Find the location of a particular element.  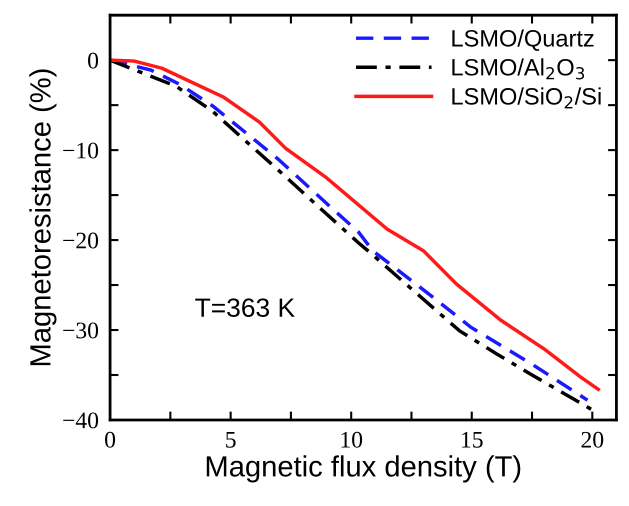

y-tick-label: −30 is located at coordinates (80, 330).